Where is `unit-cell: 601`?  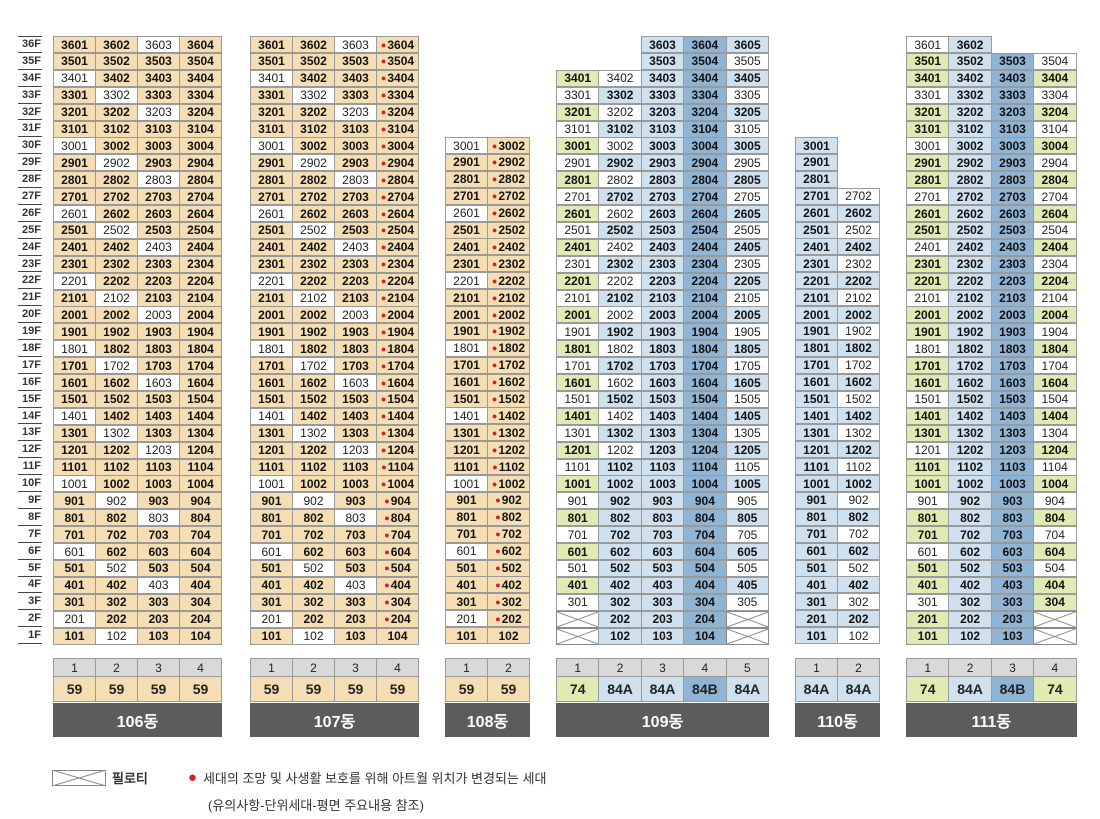 unit-cell: 601 is located at coordinates (578, 551).